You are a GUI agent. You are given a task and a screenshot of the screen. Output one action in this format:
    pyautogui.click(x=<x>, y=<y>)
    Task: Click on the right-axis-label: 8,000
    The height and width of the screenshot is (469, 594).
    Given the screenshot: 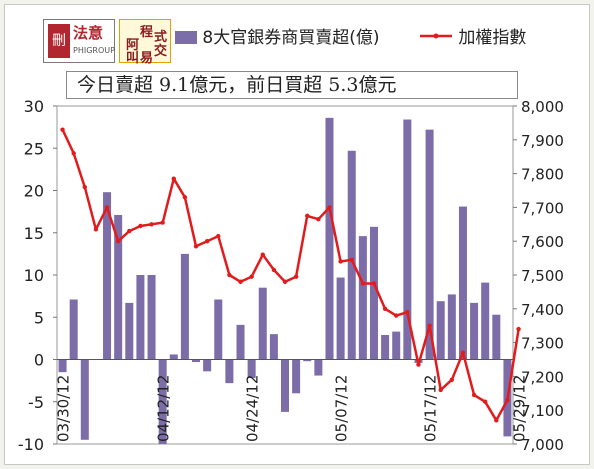 What is the action you would take?
    pyautogui.click(x=542, y=107)
    